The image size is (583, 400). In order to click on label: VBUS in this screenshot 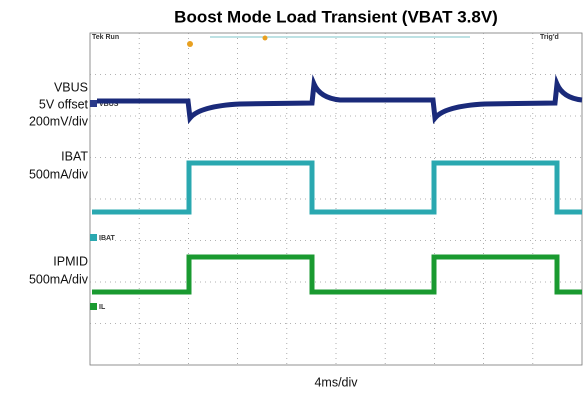, I will do `click(71, 87)`.